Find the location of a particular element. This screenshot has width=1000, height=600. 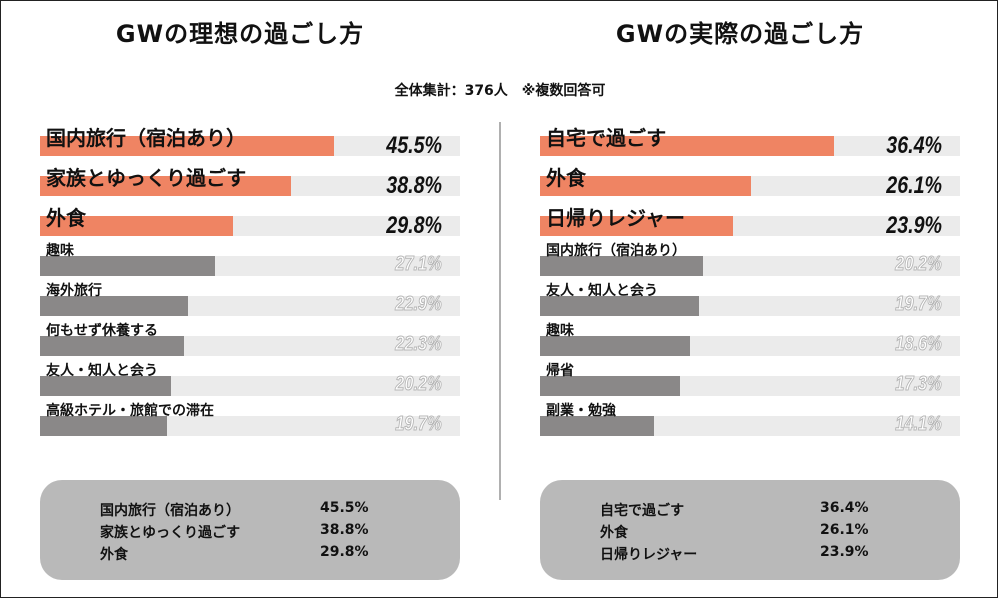

bar-row: 趣味 27.1% is located at coordinates (250, 260).